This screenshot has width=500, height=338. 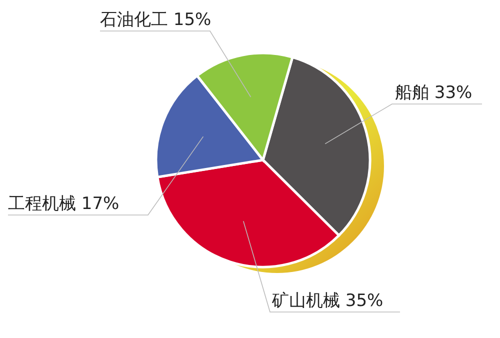 I want to click on slice-label: 工程机械 17%, so click(x=64, y=204).